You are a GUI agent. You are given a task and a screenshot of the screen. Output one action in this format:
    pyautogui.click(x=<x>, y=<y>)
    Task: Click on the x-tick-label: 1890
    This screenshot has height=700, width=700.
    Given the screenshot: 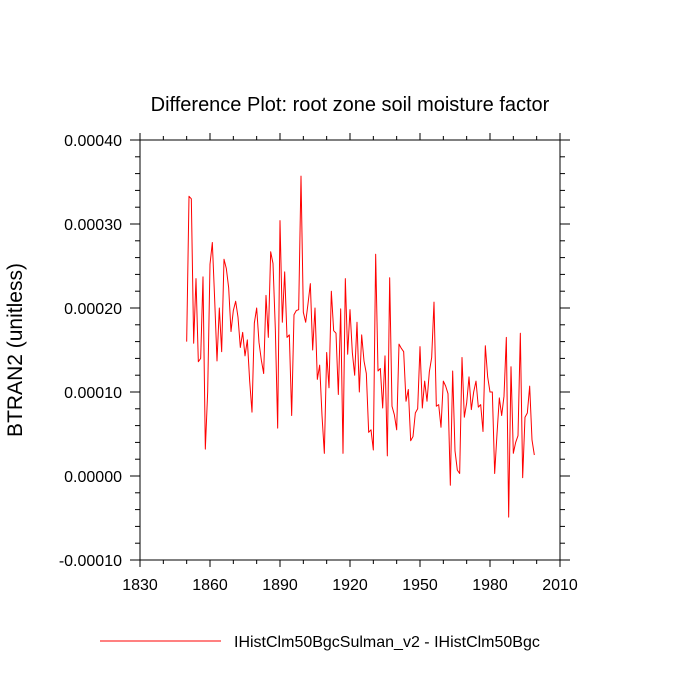 What is the action you would take?
    pyautogui.click(x=280, y=585)
    